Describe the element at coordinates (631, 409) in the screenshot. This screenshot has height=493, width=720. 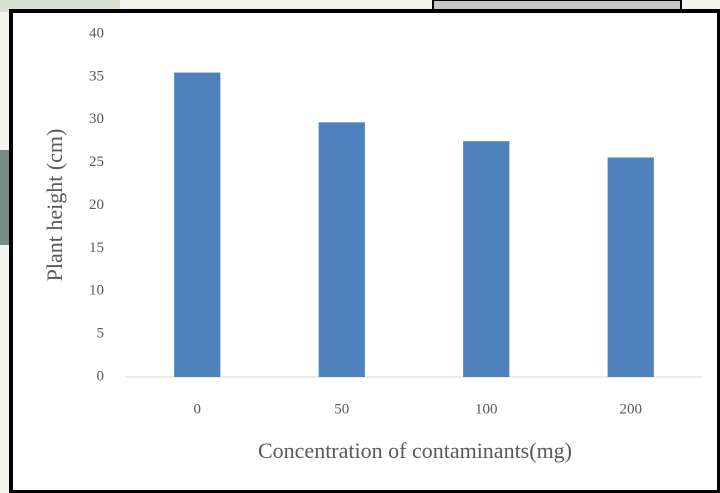
I see `x-tick-label: 200` at that location.